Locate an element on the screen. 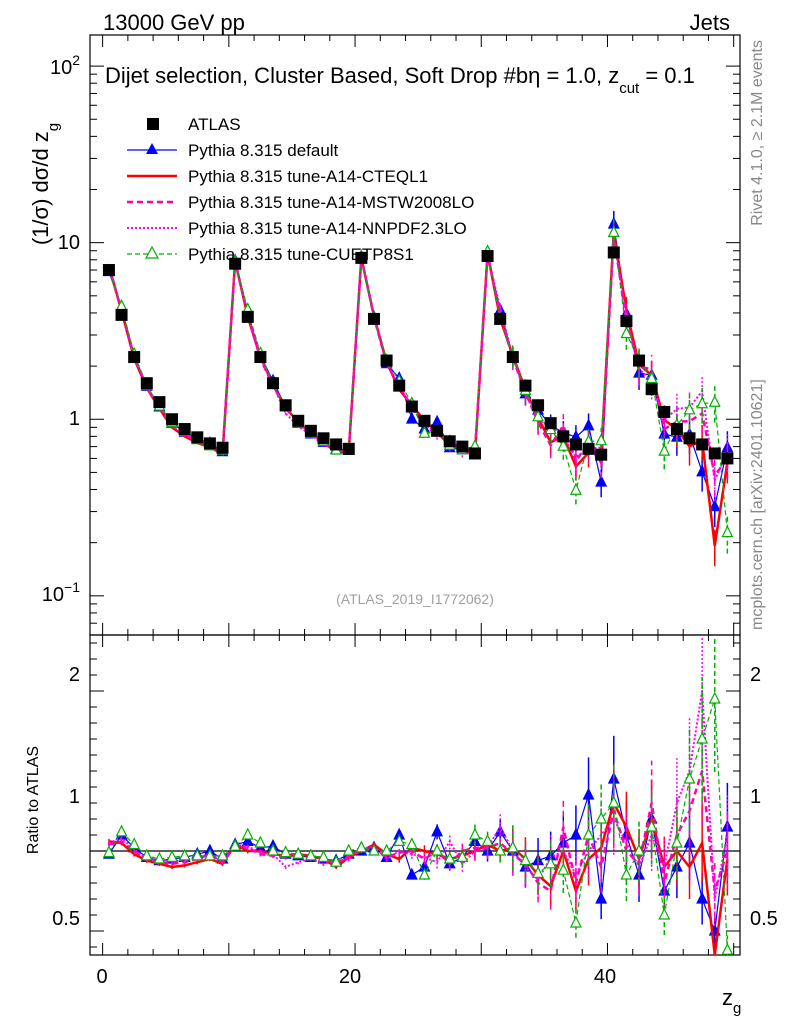 The image size is (786, 1024). legend-marker-cuetp8s1 is located at coordinates (152, 252).